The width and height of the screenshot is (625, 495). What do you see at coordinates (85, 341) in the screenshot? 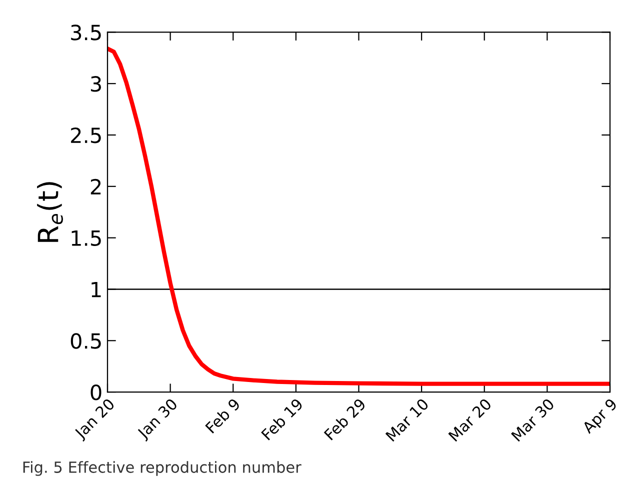
I see `y-tick-label: 0.5` at bounding box center [85, 341].